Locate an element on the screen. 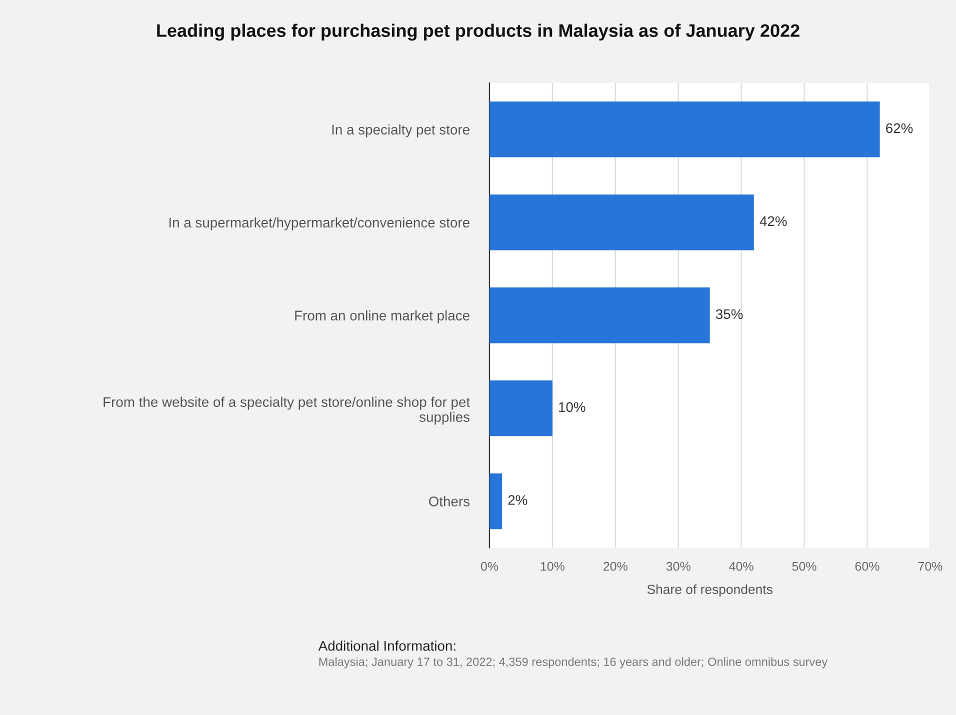 This screenshot has height=715, width=956. x-tick-label: 0% is located at coordinates (489, 566).